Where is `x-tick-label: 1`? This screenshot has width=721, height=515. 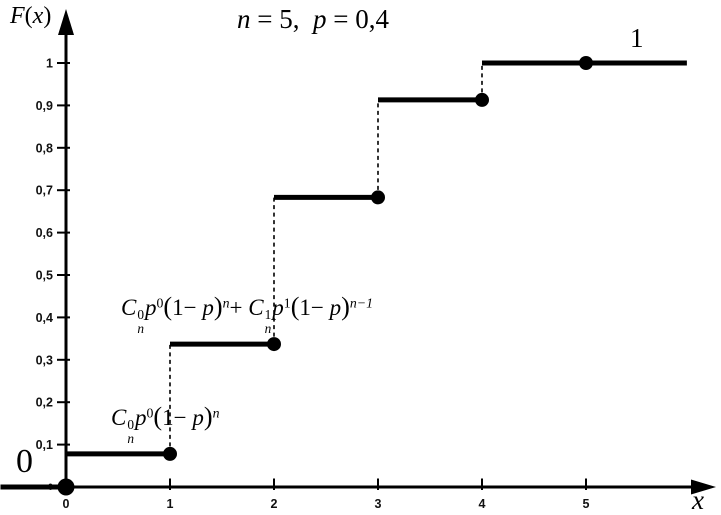
x-tick-label: 1 is located at coordinates (170, 504).